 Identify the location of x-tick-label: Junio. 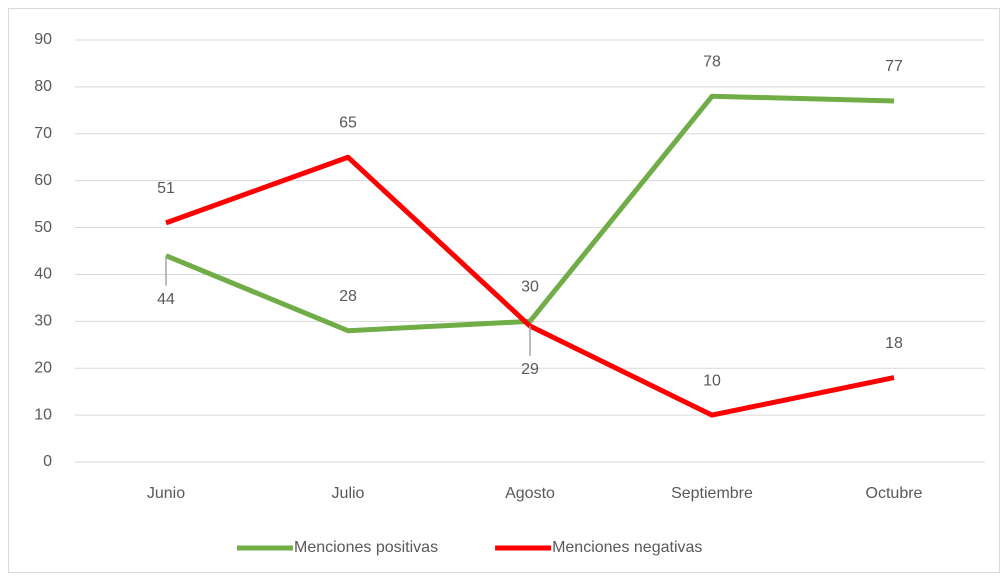
(166, 493).